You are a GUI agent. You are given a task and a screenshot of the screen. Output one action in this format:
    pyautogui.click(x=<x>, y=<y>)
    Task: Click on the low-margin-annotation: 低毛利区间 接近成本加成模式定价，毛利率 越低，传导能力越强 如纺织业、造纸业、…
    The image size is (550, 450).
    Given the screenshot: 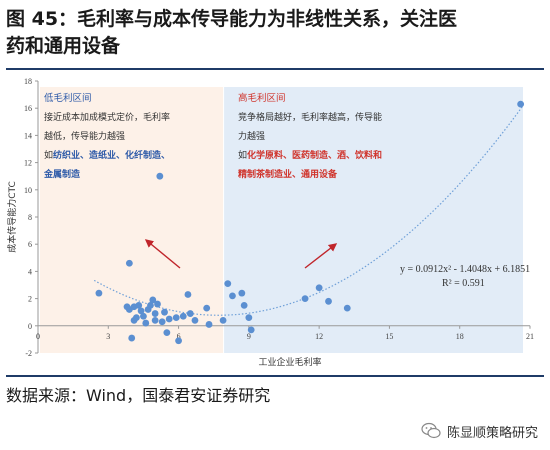 What is the action you would take?
    pyautogui.click(x=131, y=137)
    